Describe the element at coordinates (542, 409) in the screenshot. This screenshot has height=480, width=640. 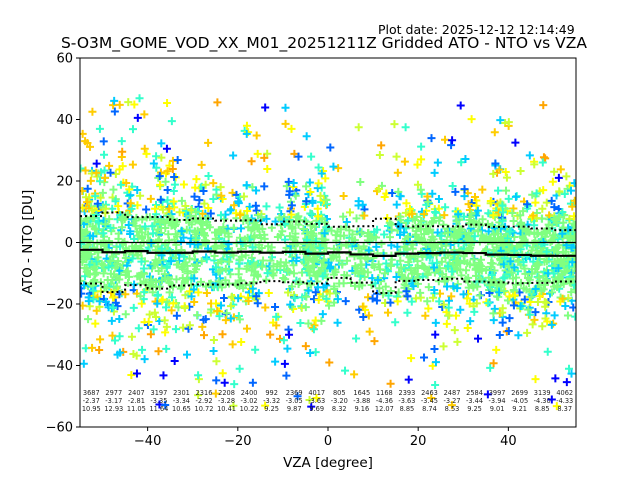
I see `bin-std-label: 8.85` at that location.